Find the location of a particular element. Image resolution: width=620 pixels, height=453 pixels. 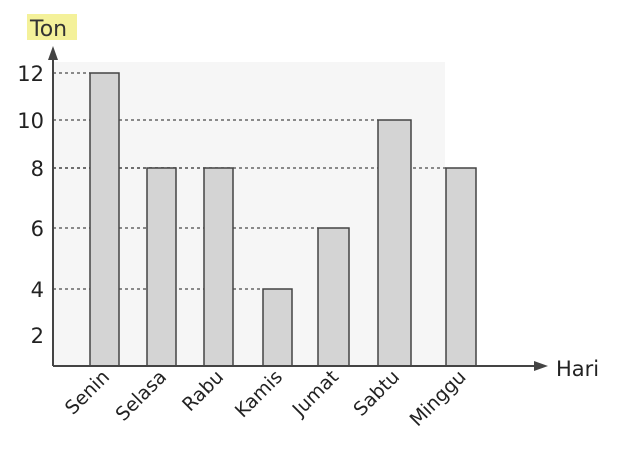

bar-rabu is located at coordinates (218, 267).